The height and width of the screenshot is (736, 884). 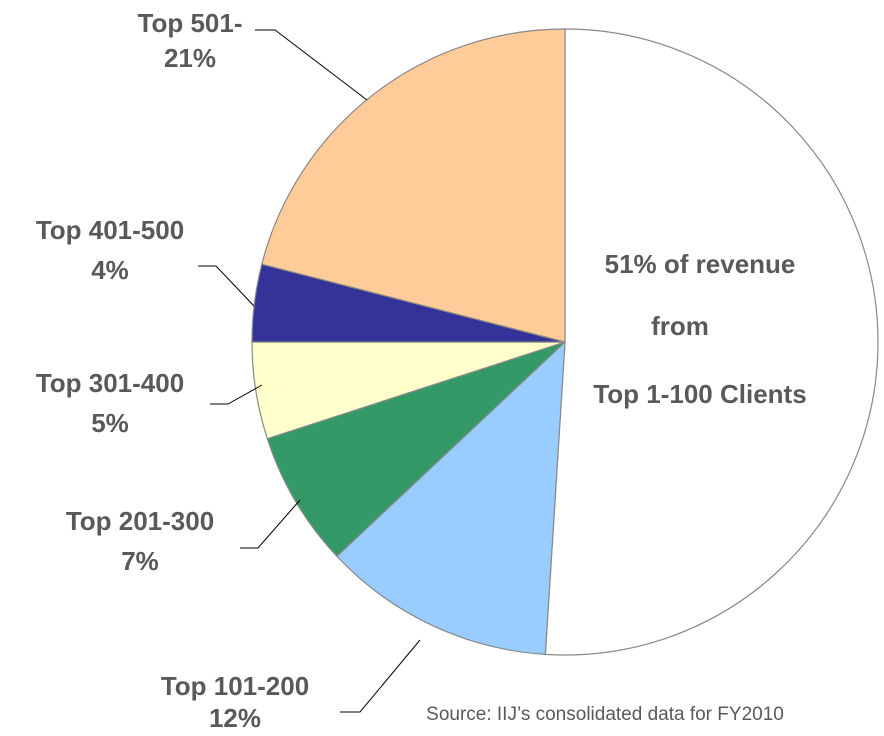 I want to click on value-label: 21%, so click(x=190, y=58).